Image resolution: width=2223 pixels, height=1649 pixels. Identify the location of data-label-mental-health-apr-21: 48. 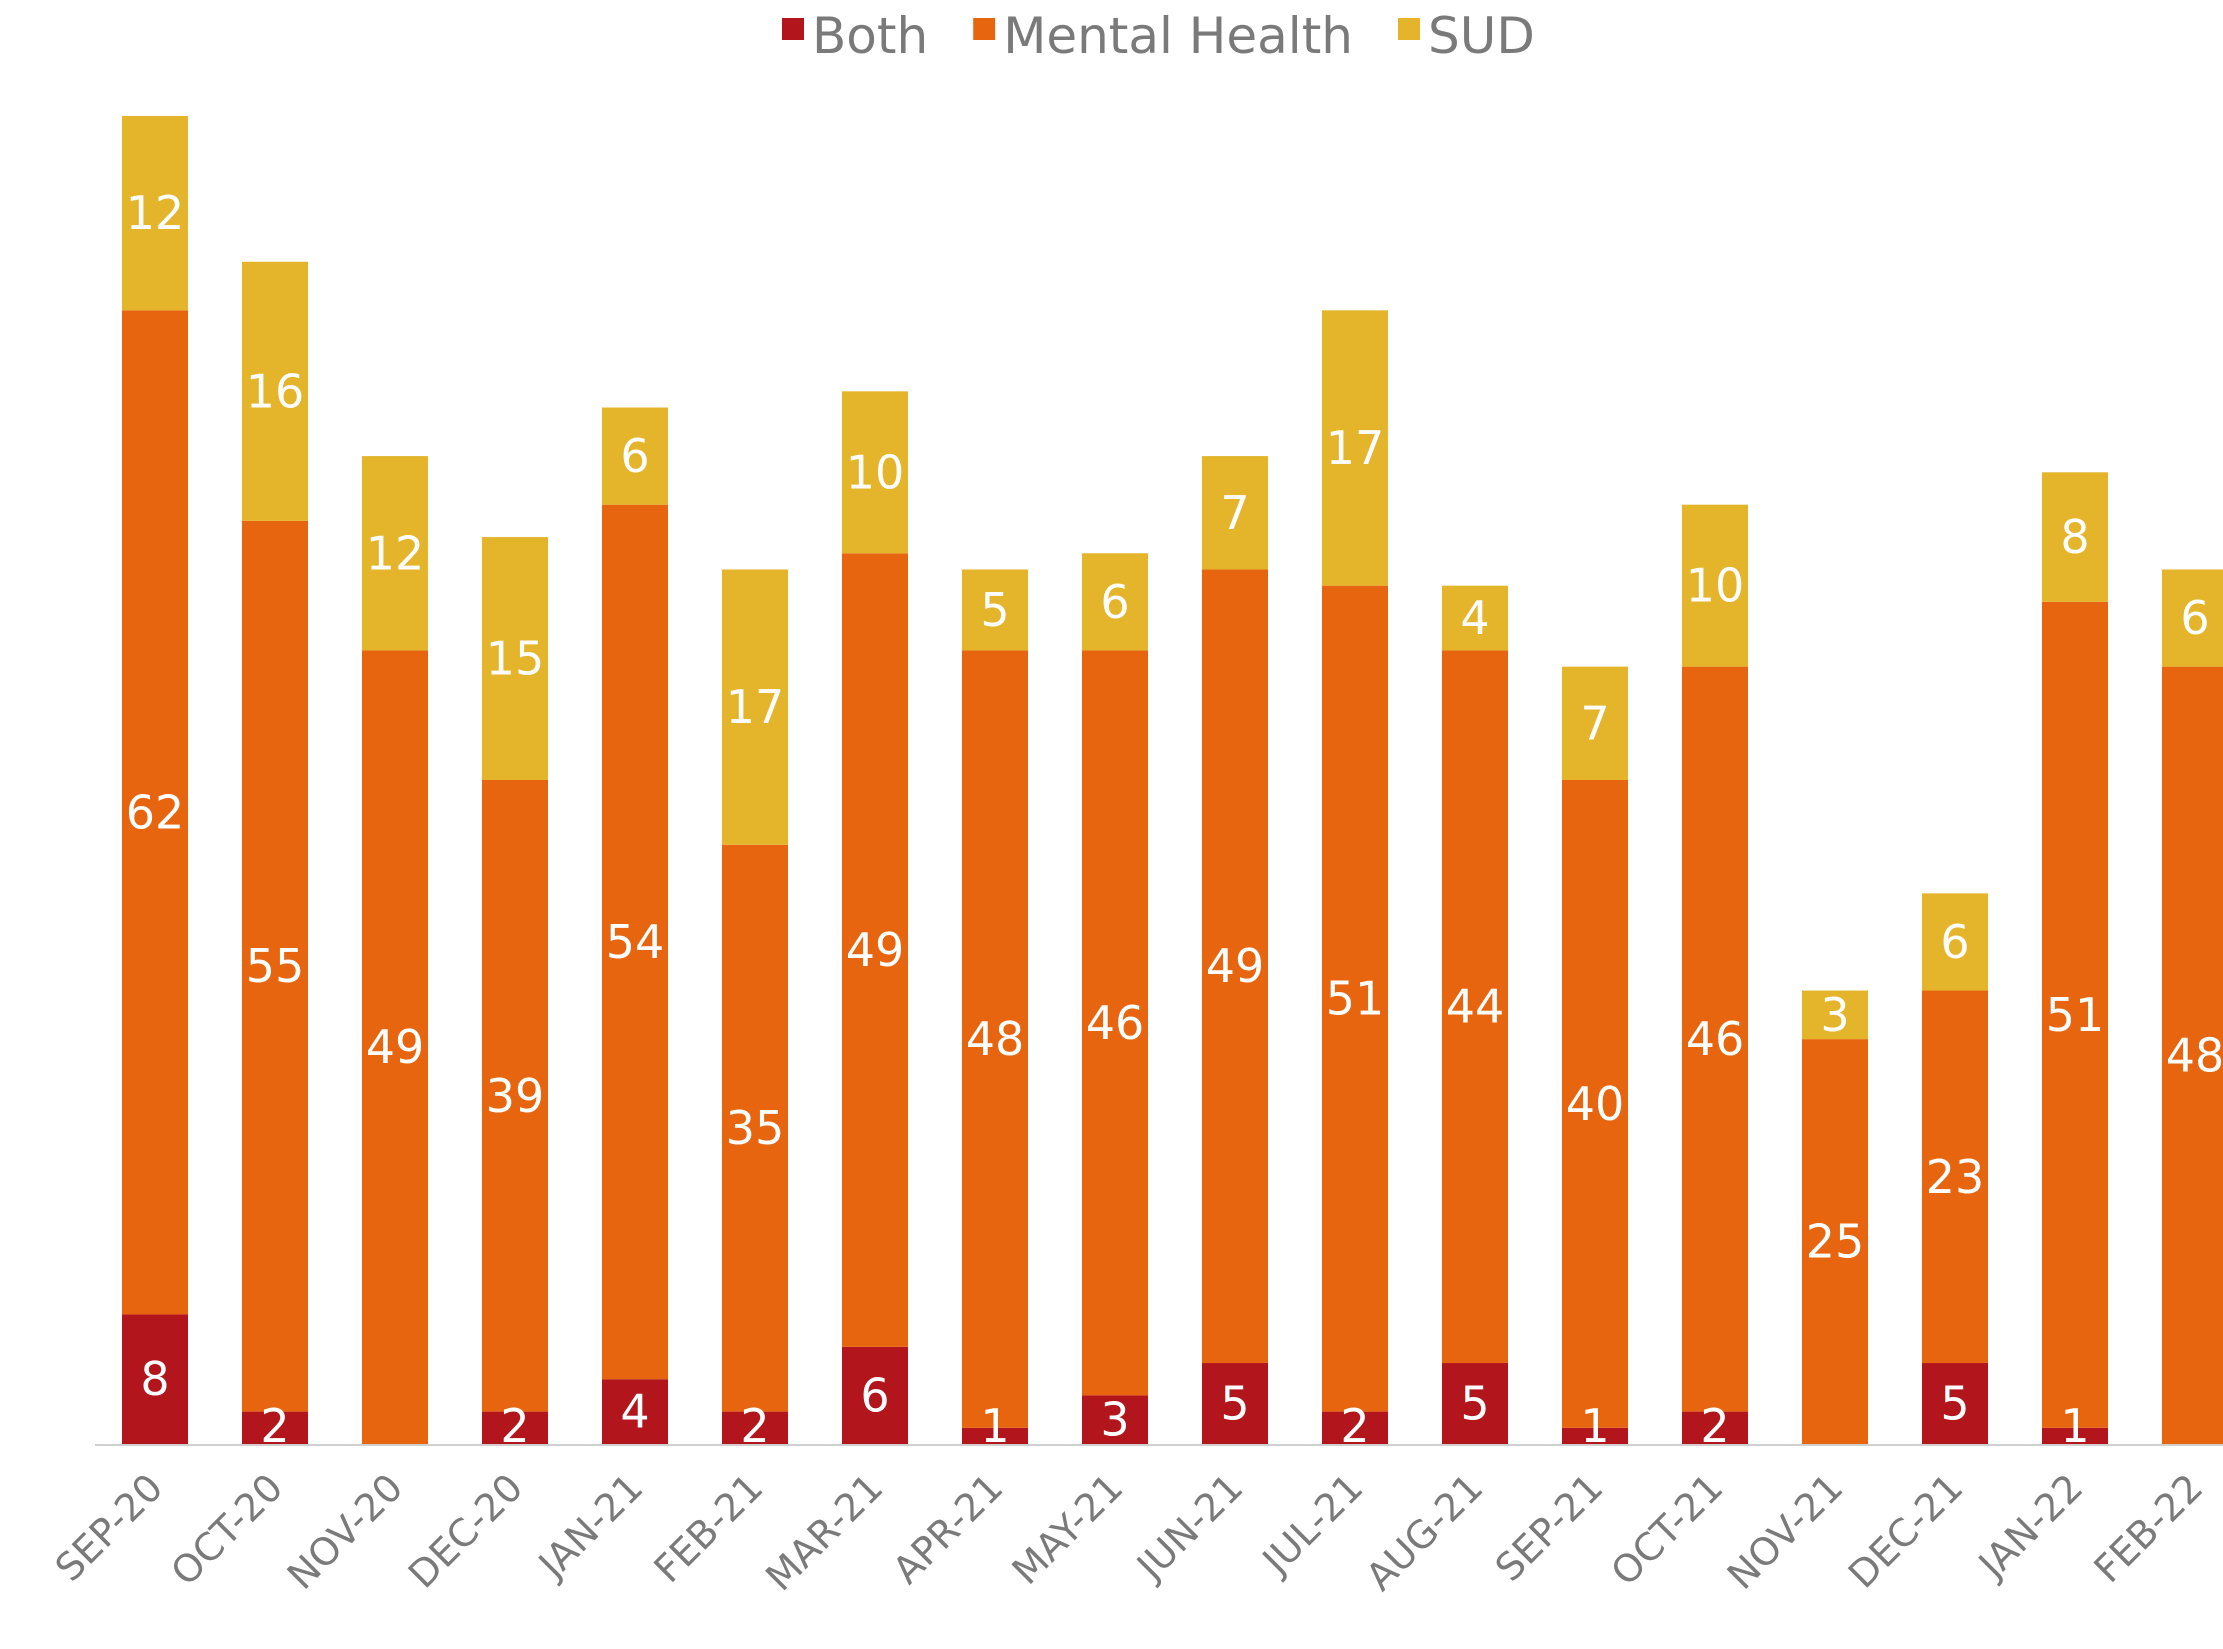
(995, 1039).